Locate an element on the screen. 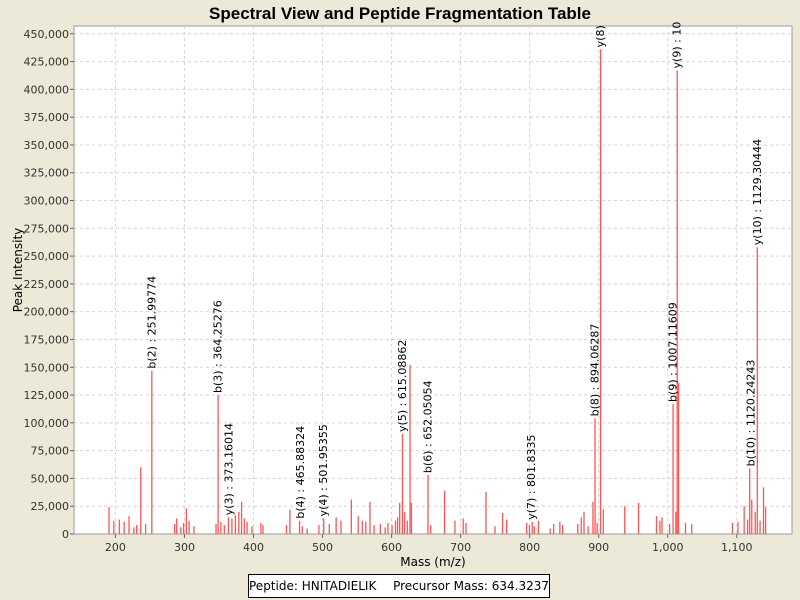 This screenshot has height=600, width=800. peak-annotation: y(4) : 501.95355 is located at coordinates (323, 470).